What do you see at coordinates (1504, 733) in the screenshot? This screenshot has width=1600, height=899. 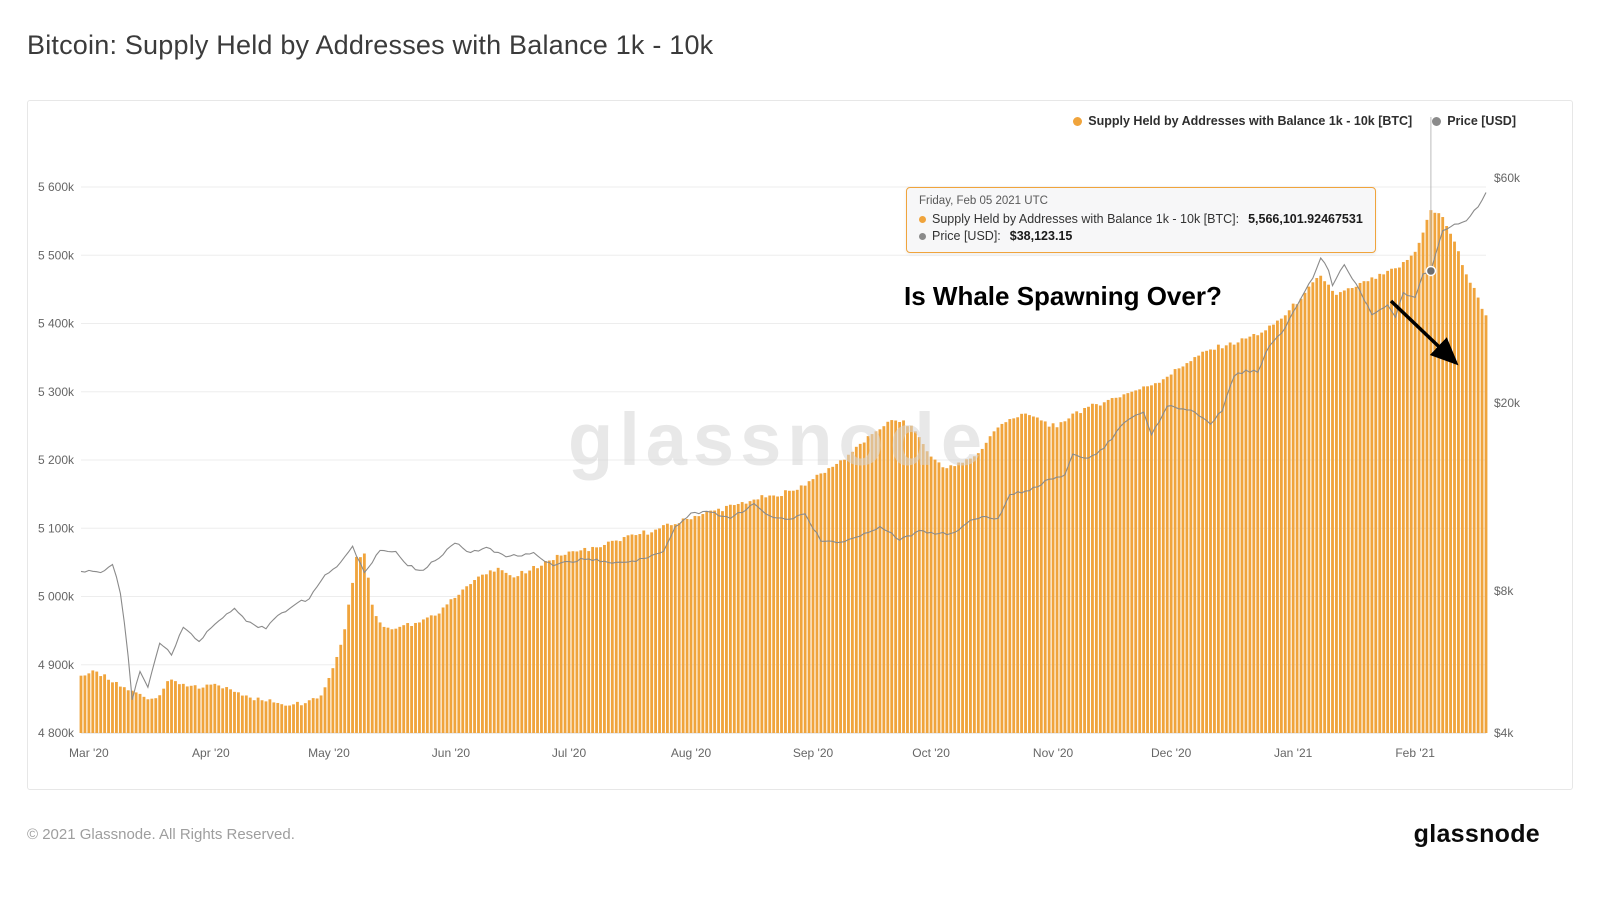 I see `svg-text: $4k` at bounding box center [1504, 733].